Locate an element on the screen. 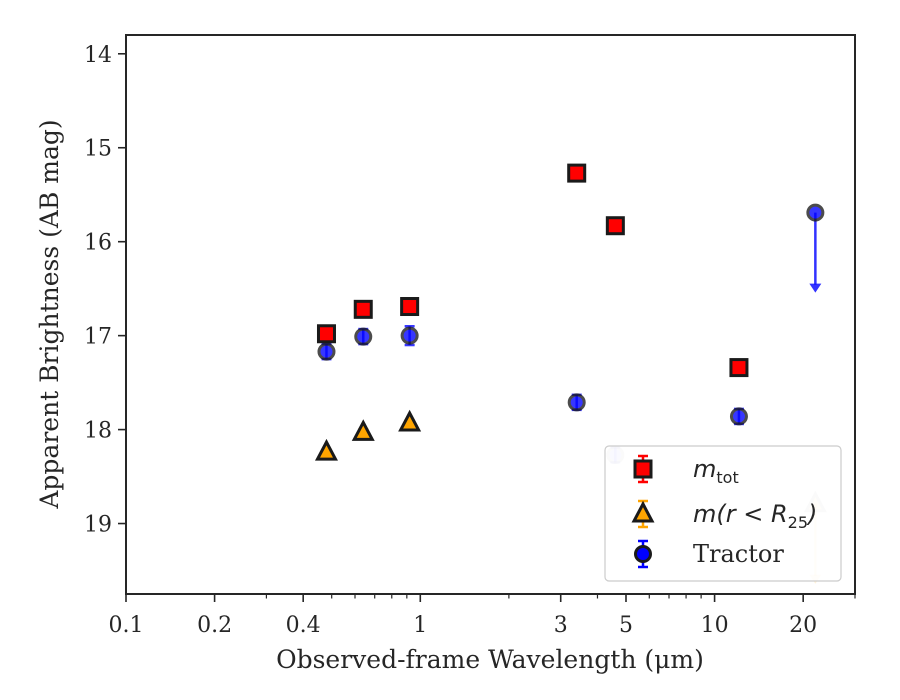 Image resolution: width=900 pixels, height=700 pixels. y-axis-label: Apparent Brightness (AB mag) is located at coordinates (49, 314).